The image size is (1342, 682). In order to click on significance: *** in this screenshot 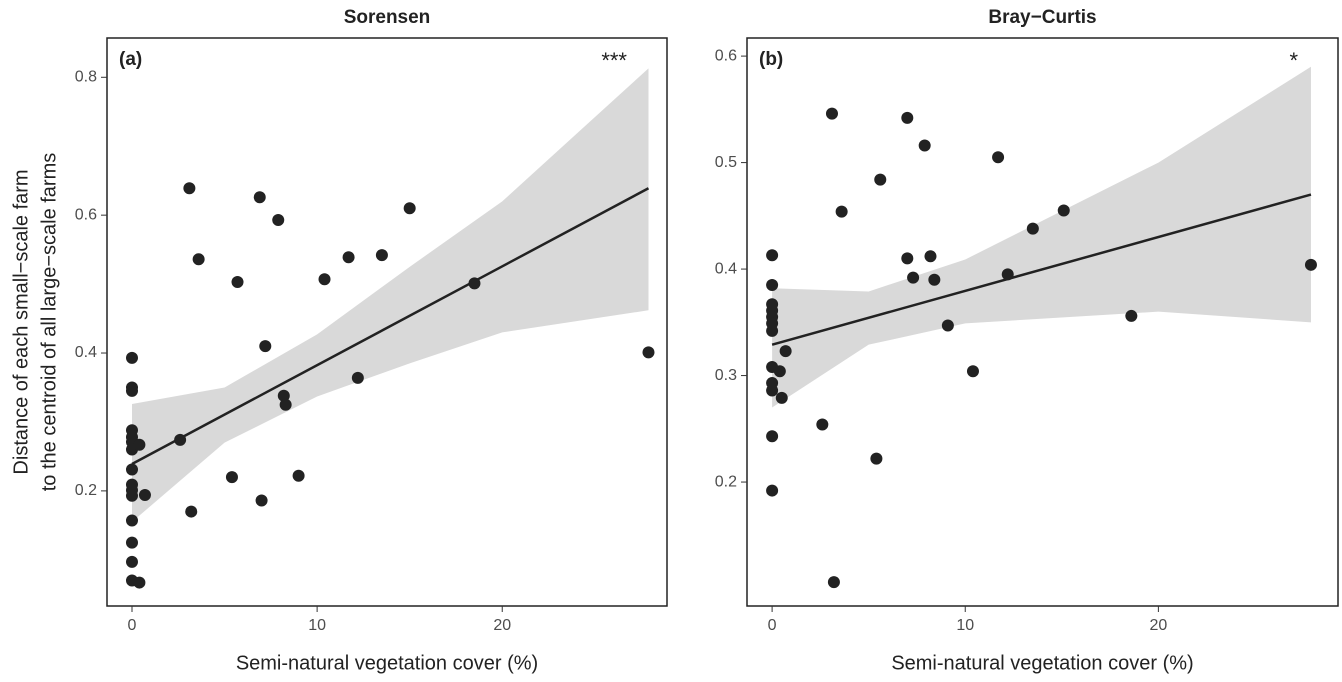, I will do `click(614, 60)`.